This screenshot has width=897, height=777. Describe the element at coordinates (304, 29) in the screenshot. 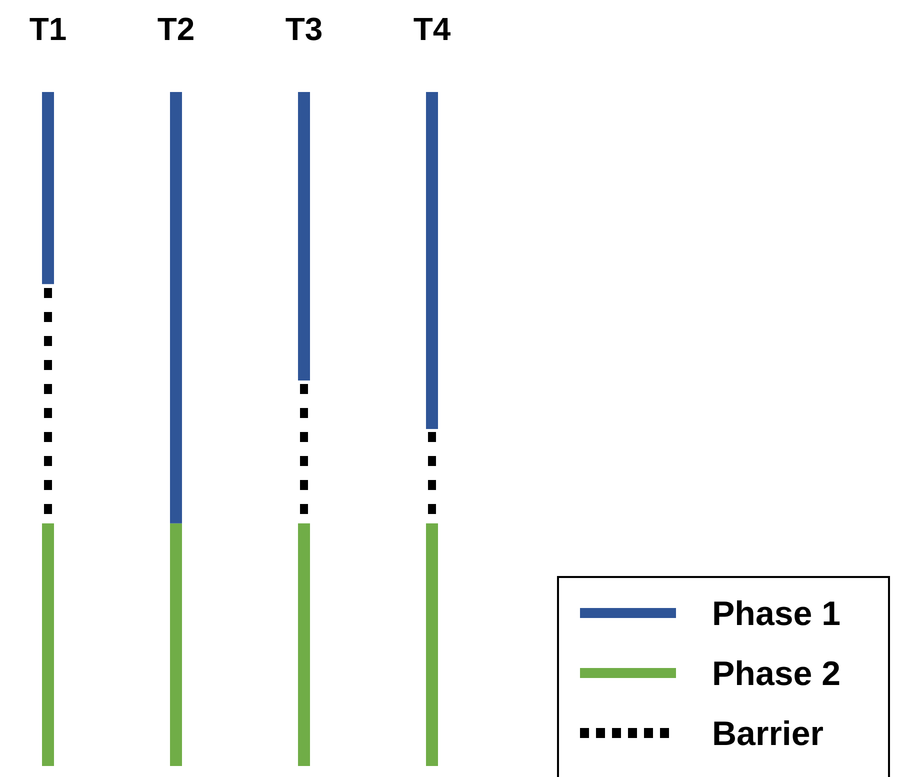

I see `x-tick-label: T3` at that location.